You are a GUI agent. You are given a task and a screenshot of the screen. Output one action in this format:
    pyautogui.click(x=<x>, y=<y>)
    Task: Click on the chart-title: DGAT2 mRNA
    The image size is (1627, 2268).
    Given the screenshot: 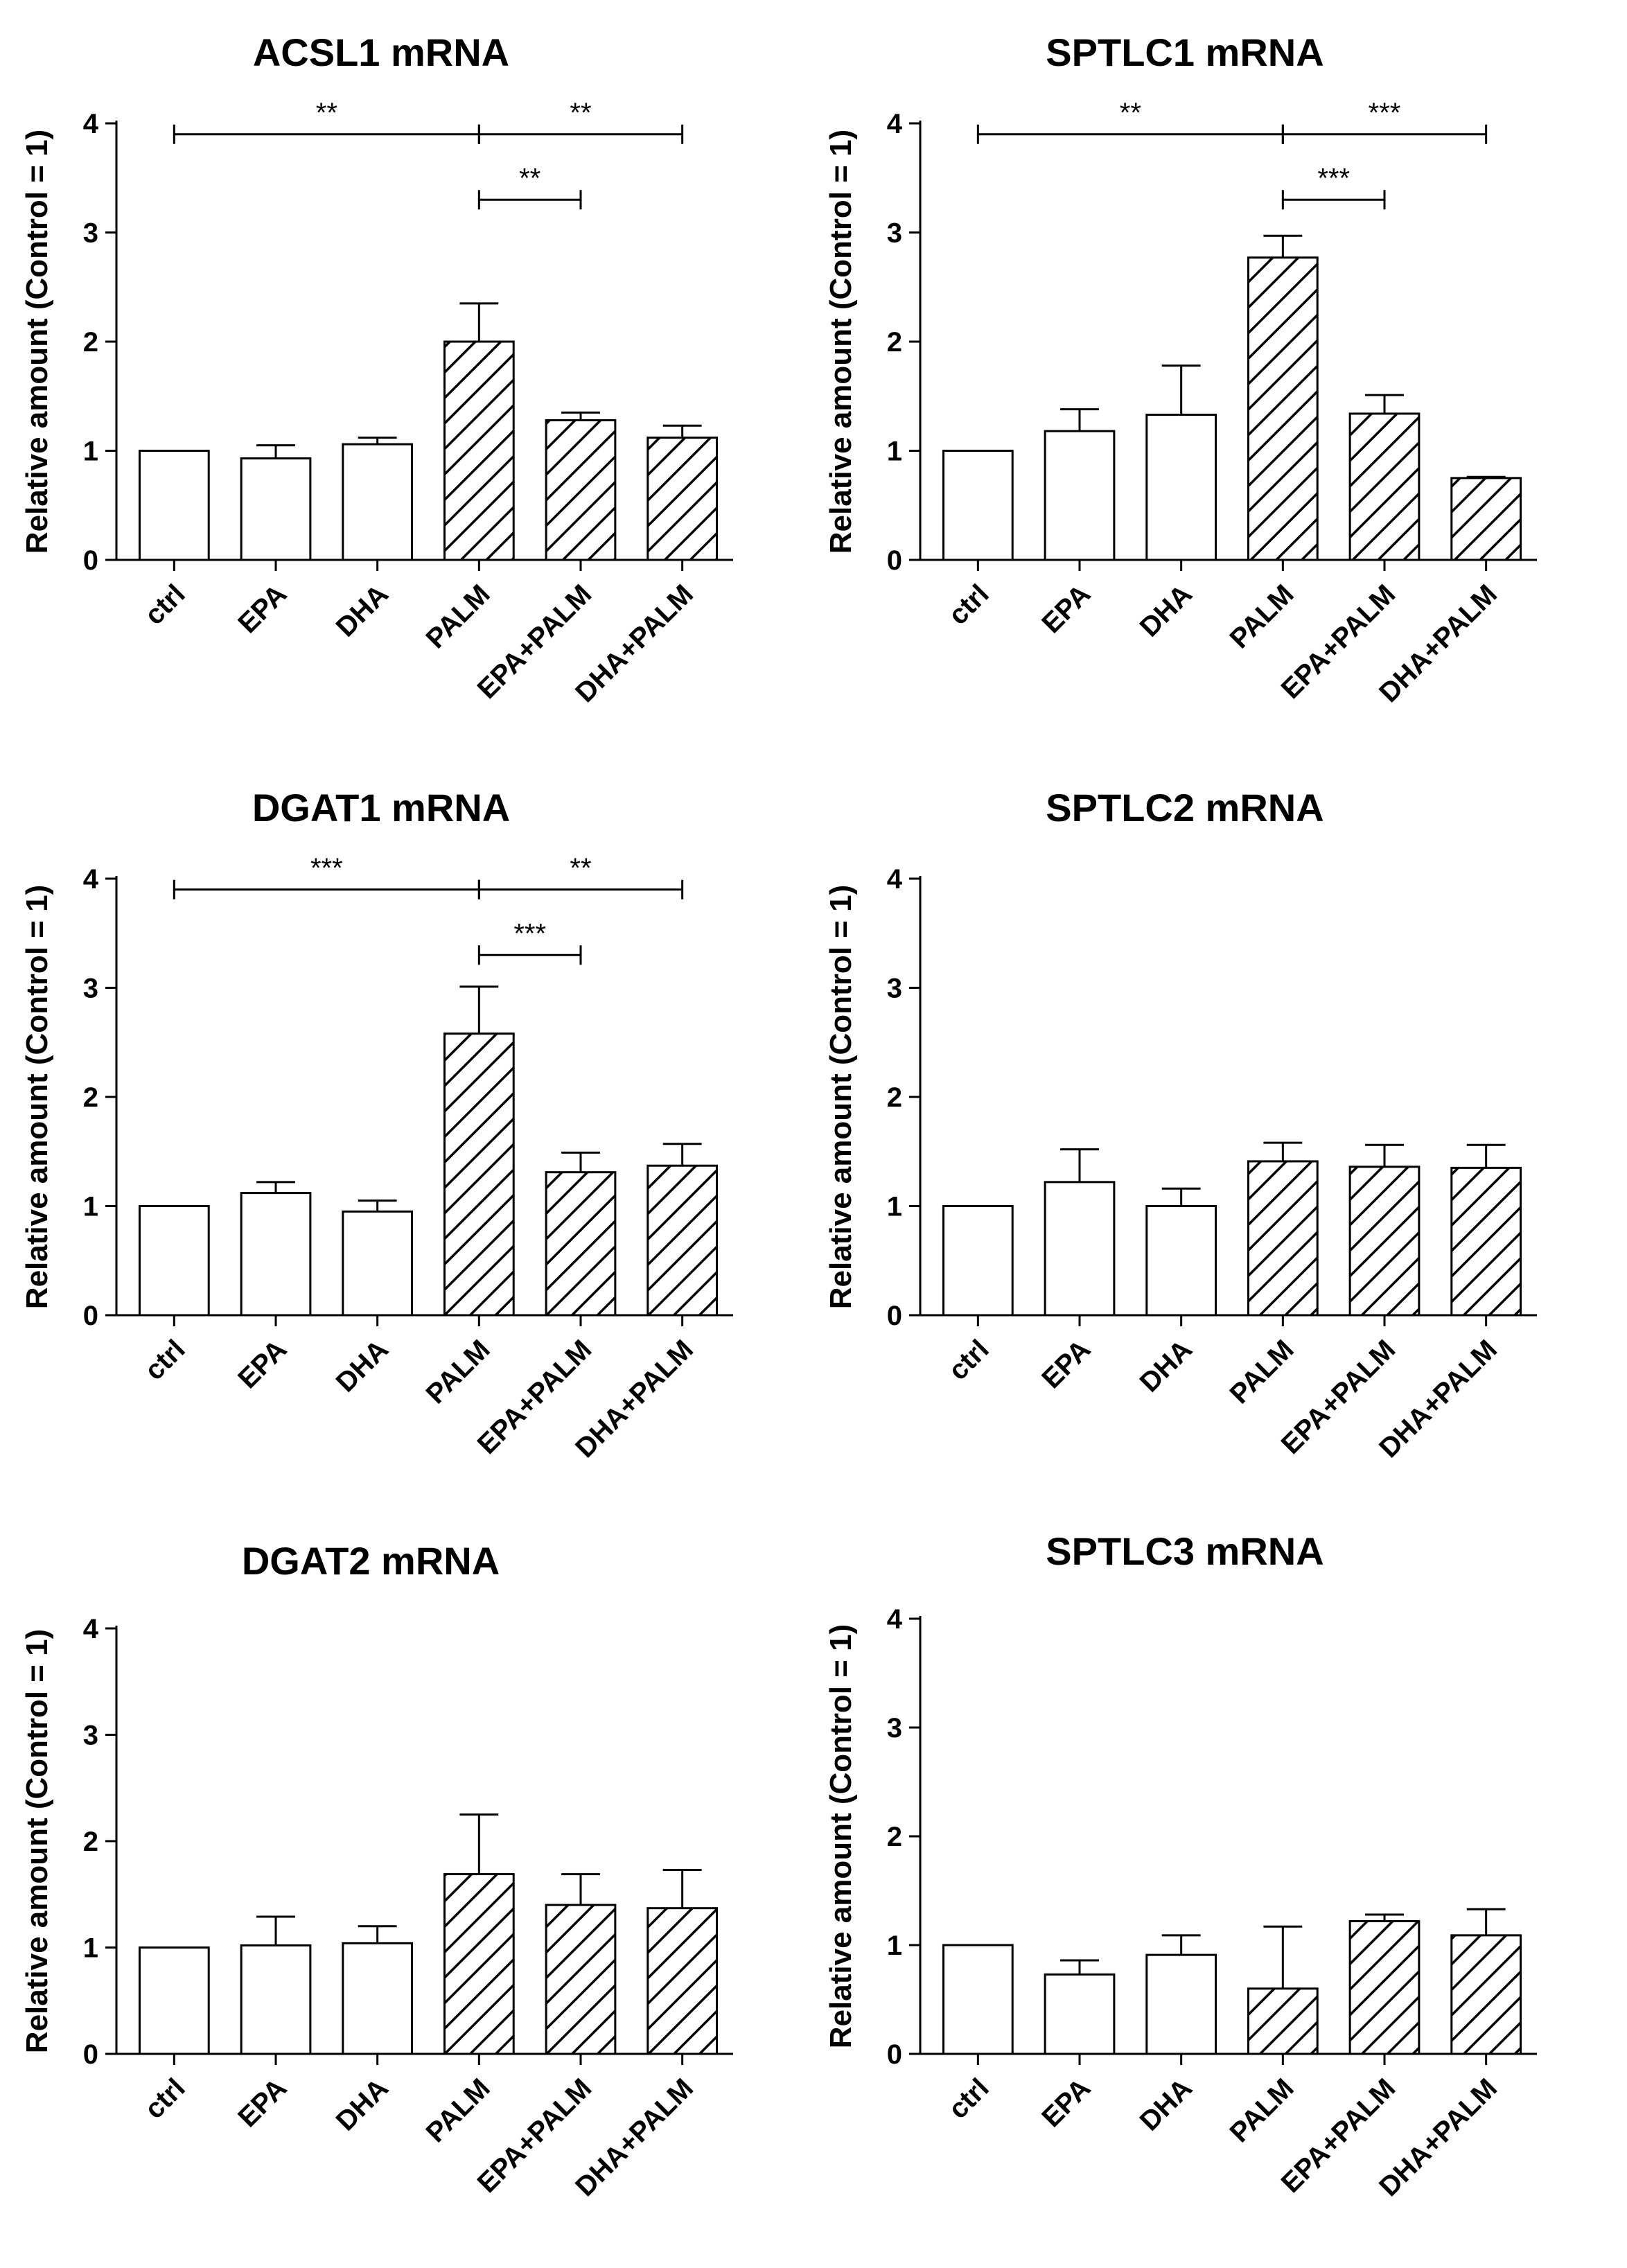 What is the action you would take?
    pyautogui.click(x=371, y=1561)
    